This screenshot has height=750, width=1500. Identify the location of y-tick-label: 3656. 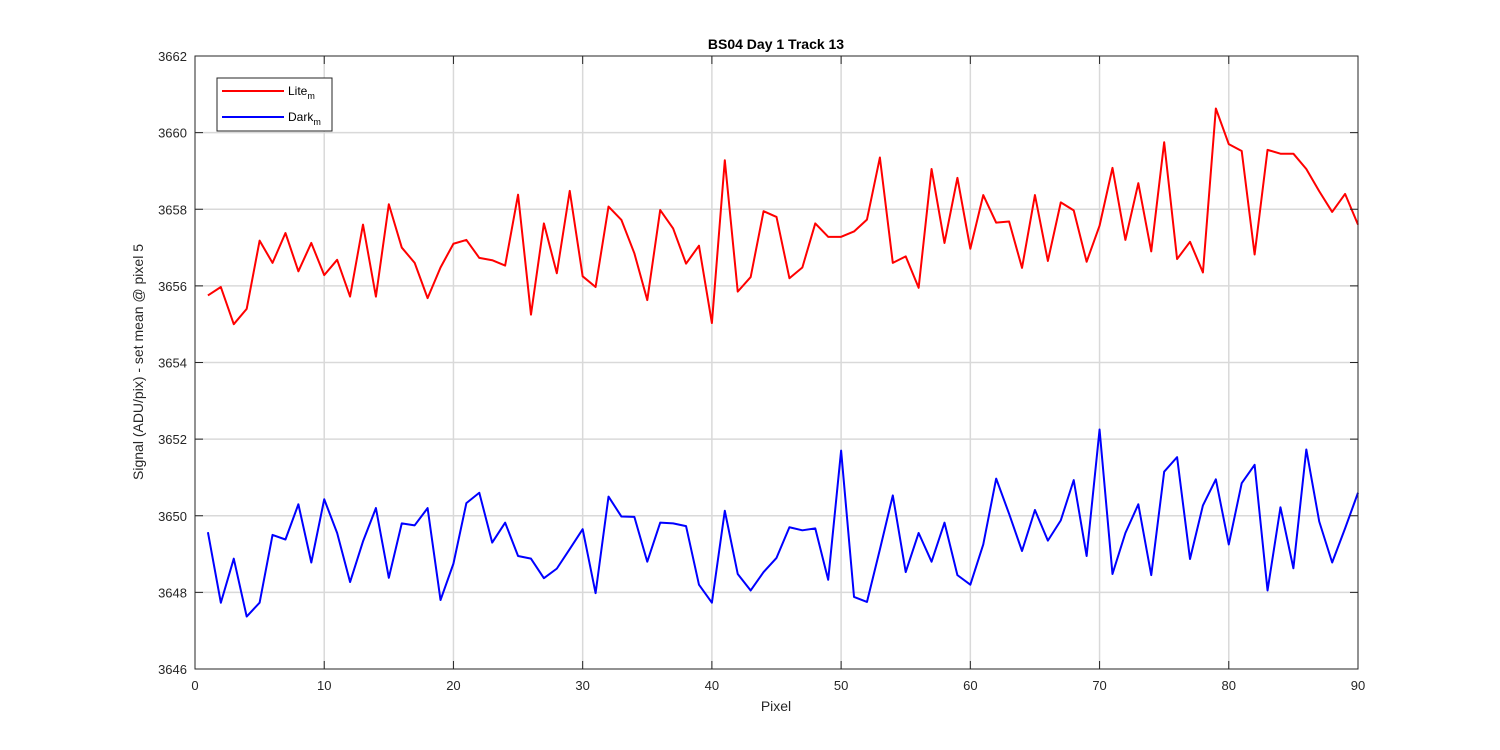
(172, 286).